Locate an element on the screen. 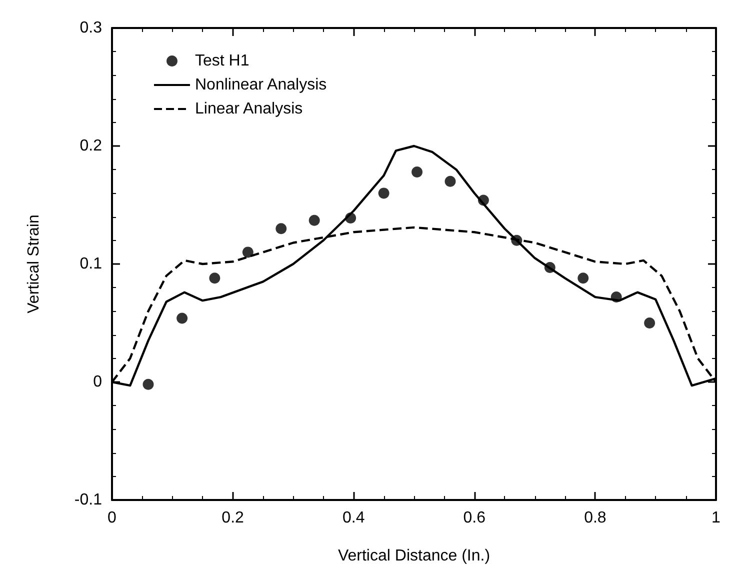 Image resolution: width=750 pixels, height=580 pixels. x-tick-label: 0.2 is located at coordinates (233, 518).